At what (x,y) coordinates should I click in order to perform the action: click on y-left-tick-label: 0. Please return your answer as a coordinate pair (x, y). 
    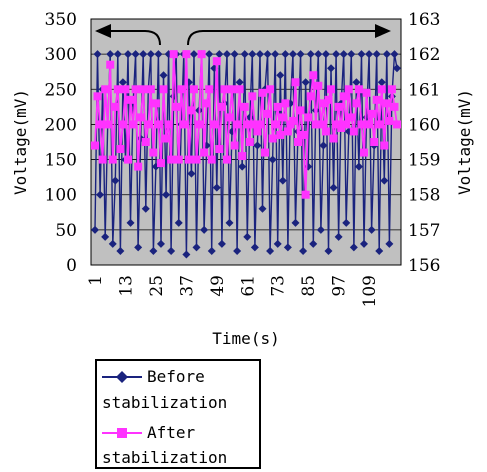
    Looking at the image, I should click on (71, 266).